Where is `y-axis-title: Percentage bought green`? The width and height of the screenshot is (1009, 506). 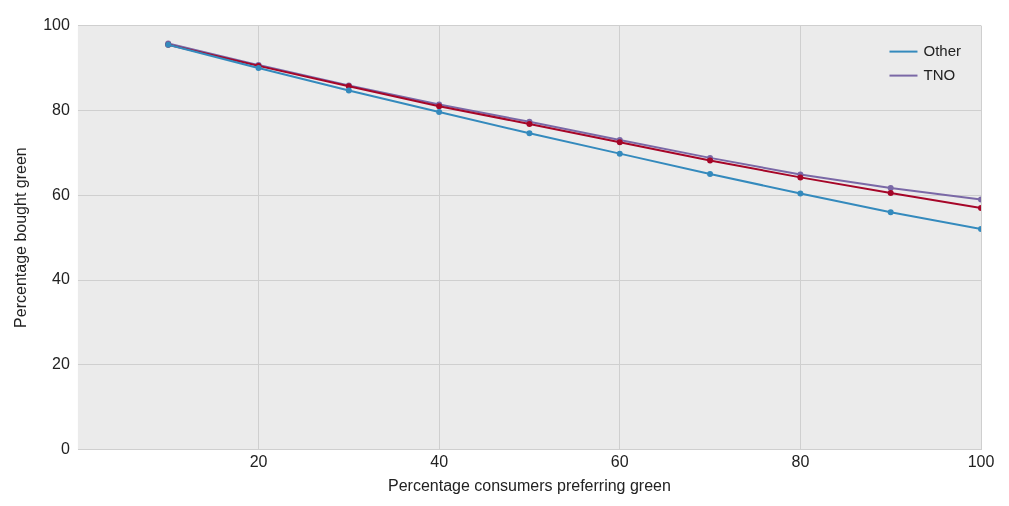 y-axis-title: Percentage bought green is located at coordinates (21, 237).